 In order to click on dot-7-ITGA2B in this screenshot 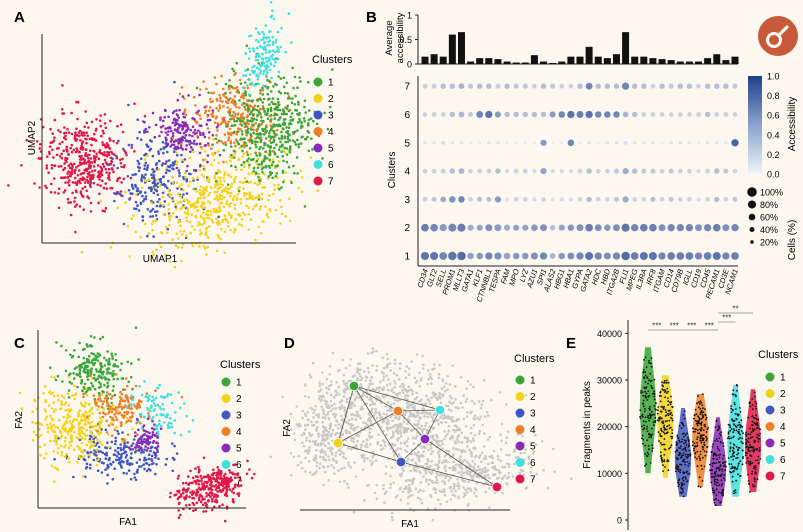, I will do `click(616, 86)`.